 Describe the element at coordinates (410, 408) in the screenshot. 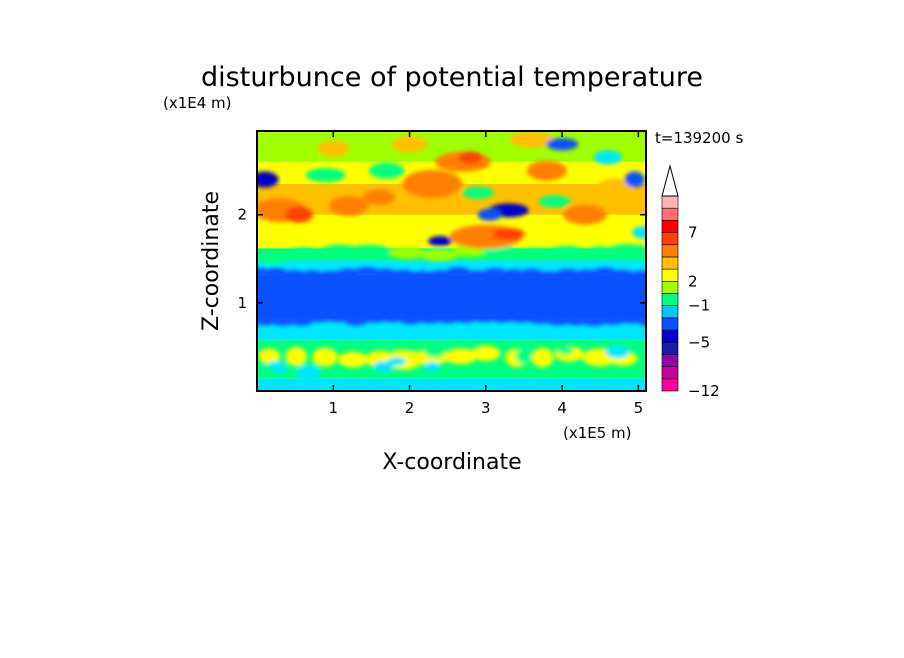

I see `x-tick-label: 2` at that location.